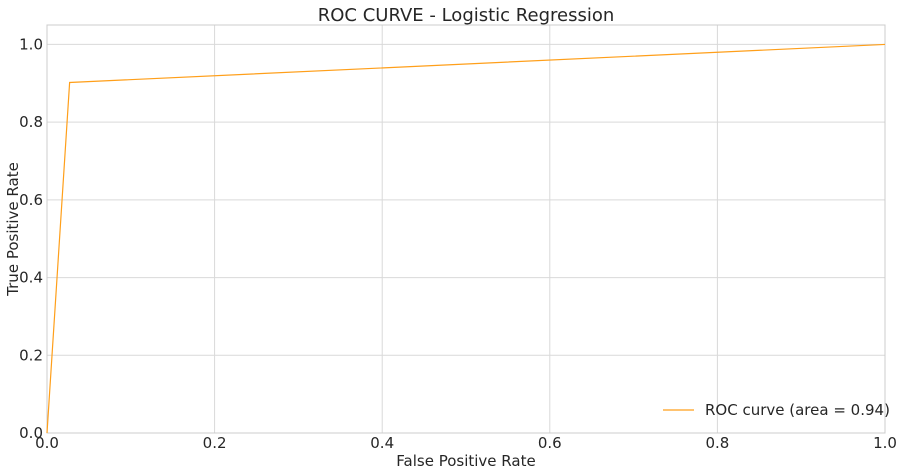 The height and width of the screenshot is (470, 914). I want to click on y-axis-label: True Positive Rate, so click(13, 229).